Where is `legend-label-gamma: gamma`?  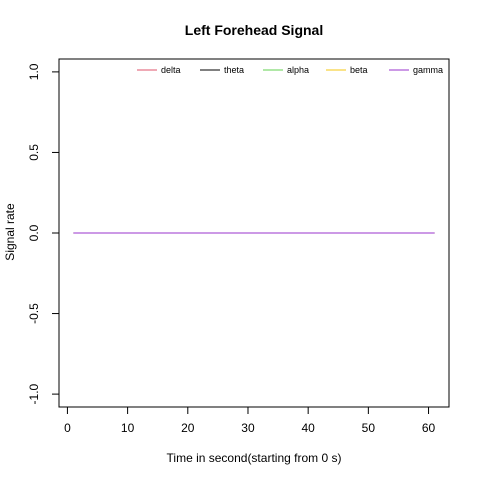 legend-label-gamma: gamma is located at coordinates (428, 70).